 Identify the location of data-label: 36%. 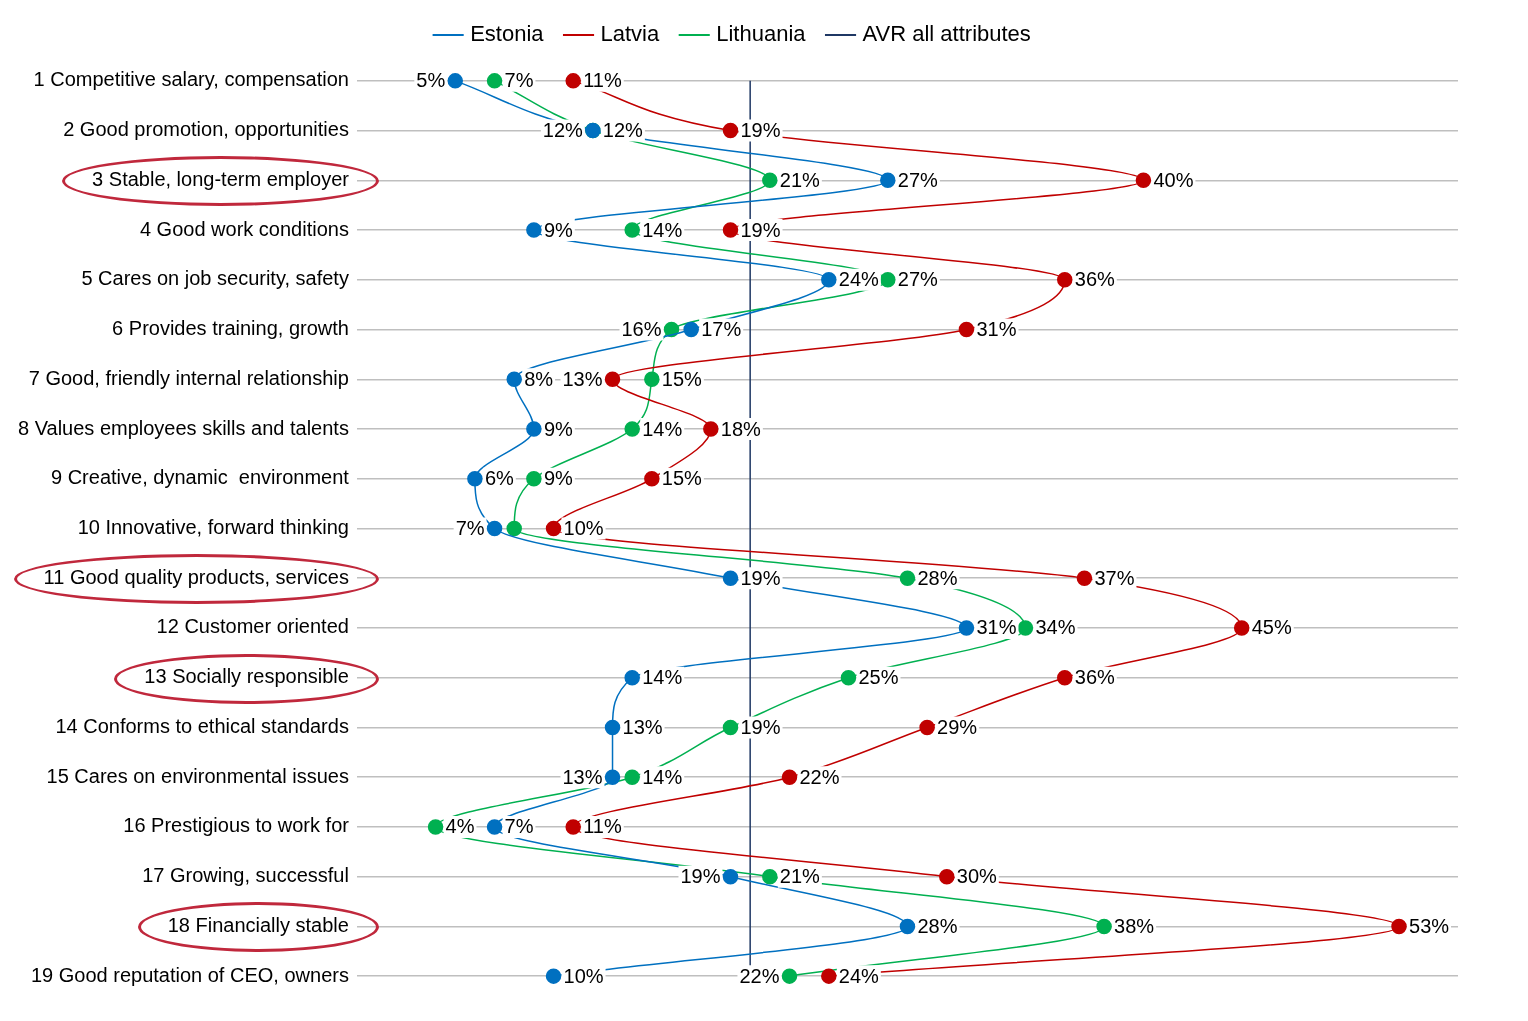
(1094, 677).